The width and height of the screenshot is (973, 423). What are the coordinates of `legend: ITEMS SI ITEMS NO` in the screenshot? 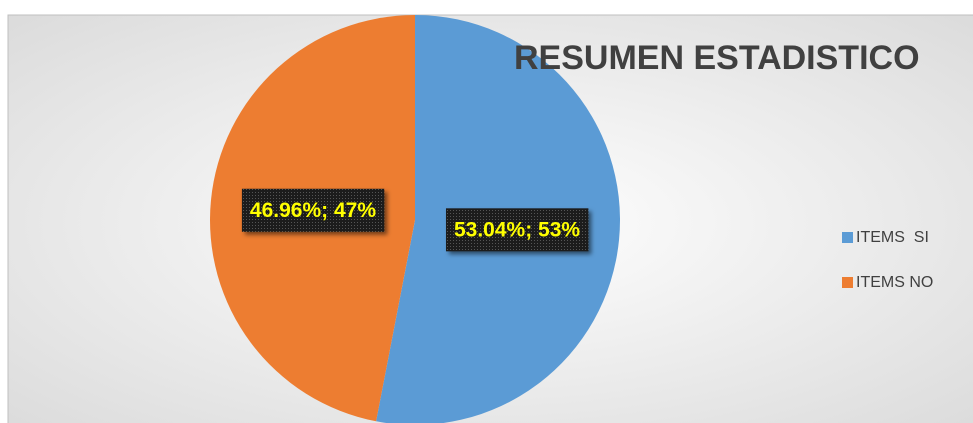 It's located at (887, 260).